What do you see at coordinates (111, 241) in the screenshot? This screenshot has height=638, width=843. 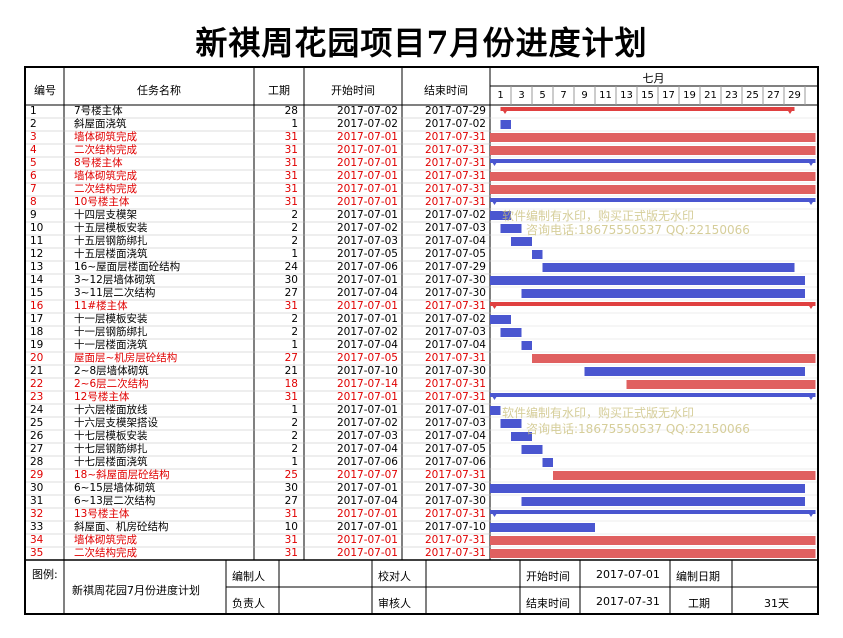 I see `task-name: 十五层钢筋绑扎` at bounding box center [111, 241].